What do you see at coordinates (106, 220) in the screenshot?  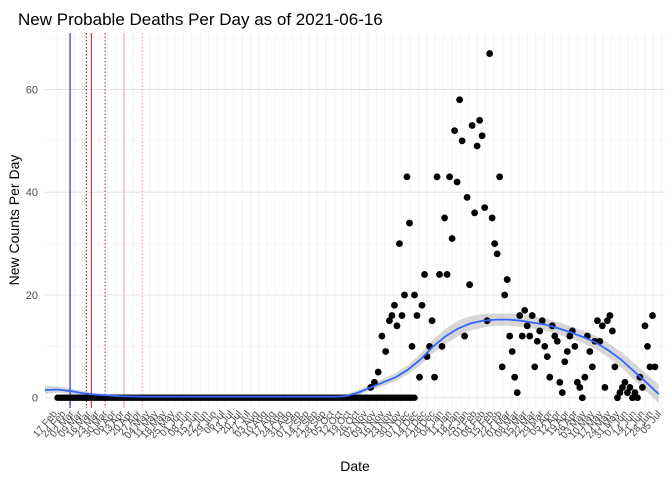 I see `reference-lines` at bounding box center [106, 220].